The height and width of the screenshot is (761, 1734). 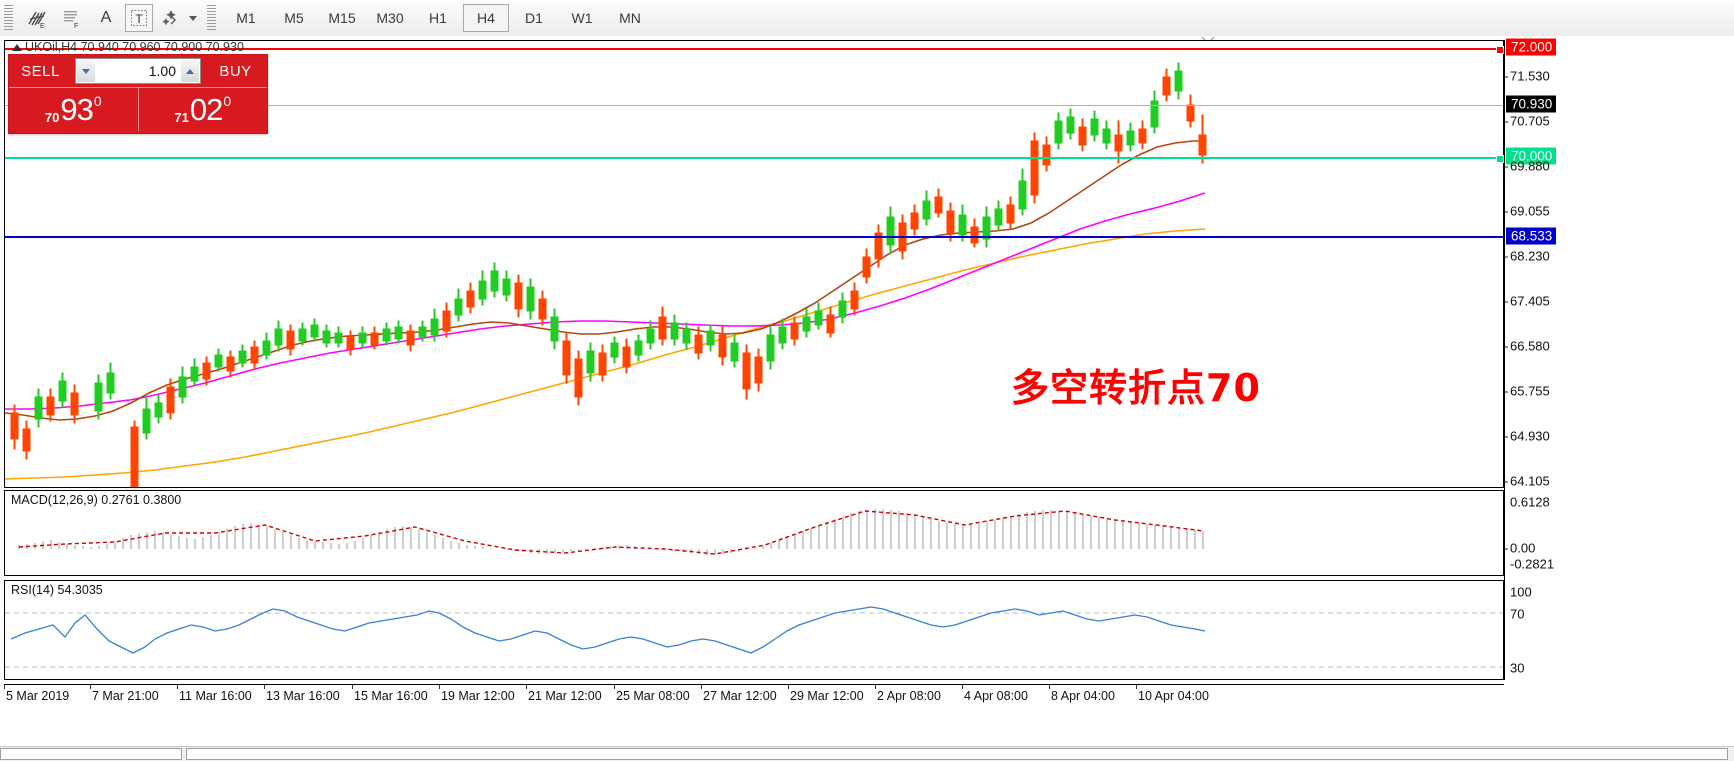 I want to click on svg-text: T, so click(x=139, y=19).